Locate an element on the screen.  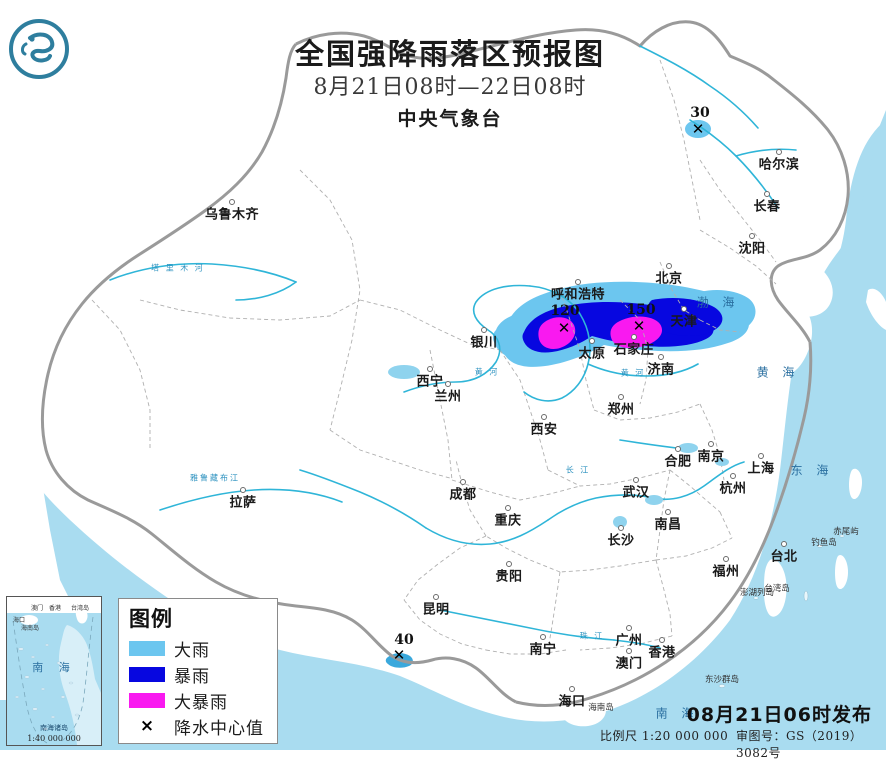
issue-time: 08月21日06时发布 is located at coordinates (779, 715).